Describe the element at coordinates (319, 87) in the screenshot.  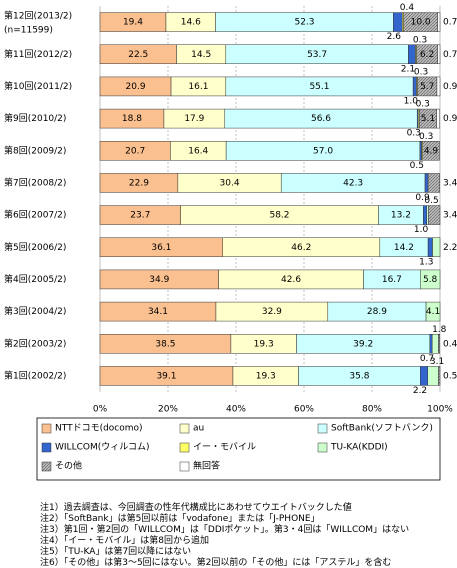
I see `data-label: 55.1` at that location.